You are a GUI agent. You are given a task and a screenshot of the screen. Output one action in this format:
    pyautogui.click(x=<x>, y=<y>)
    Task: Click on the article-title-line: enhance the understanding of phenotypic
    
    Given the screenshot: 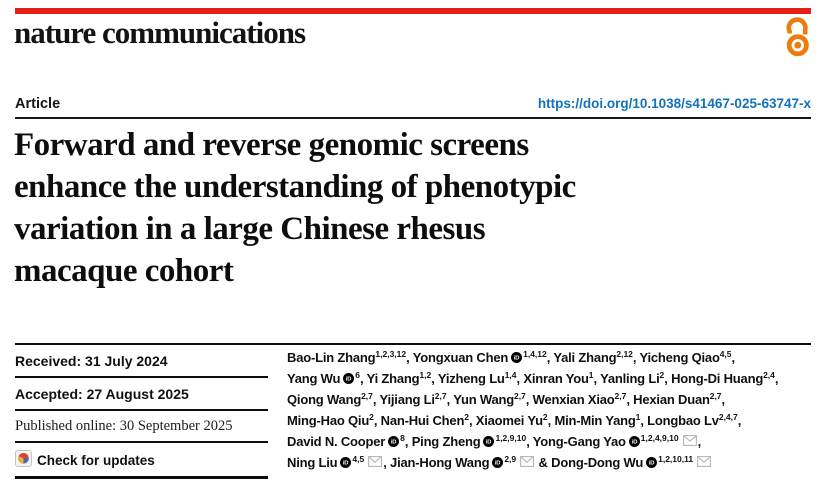 What is the action you would take?
    pyautogui.click(x=295, y=187)
    